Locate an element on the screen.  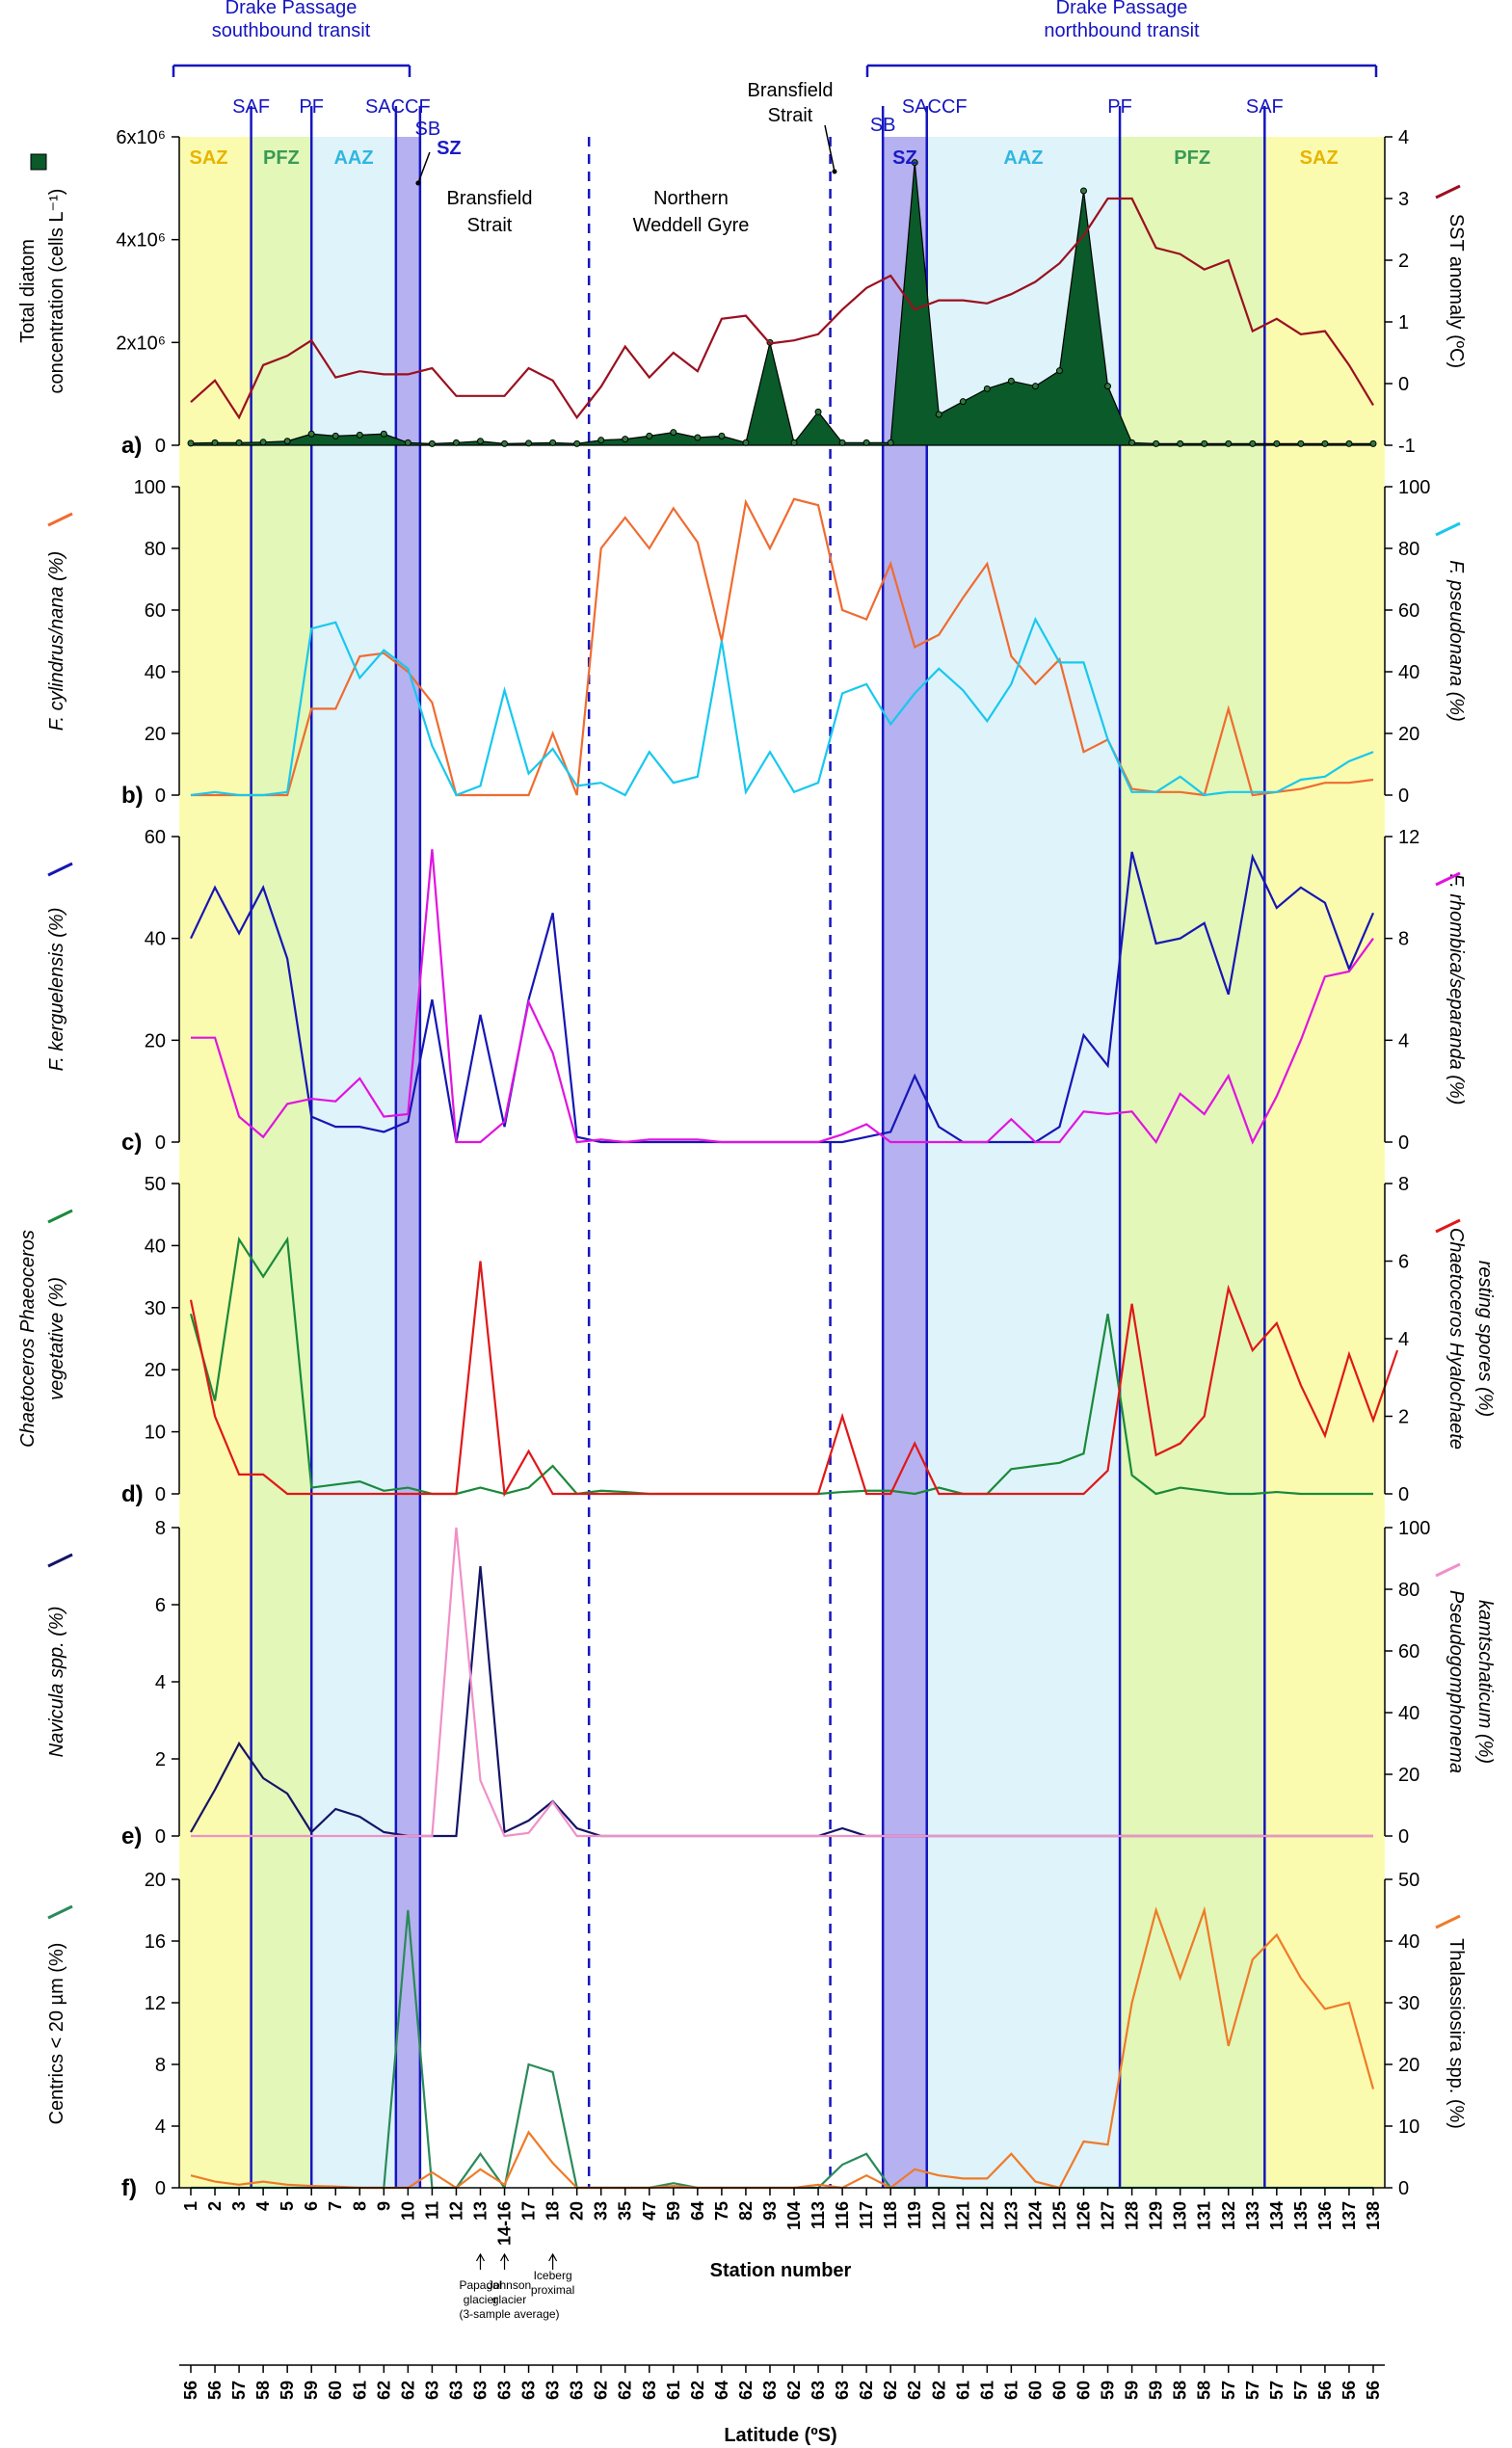
station-label: 4 is located at coordinates (263, 2206).